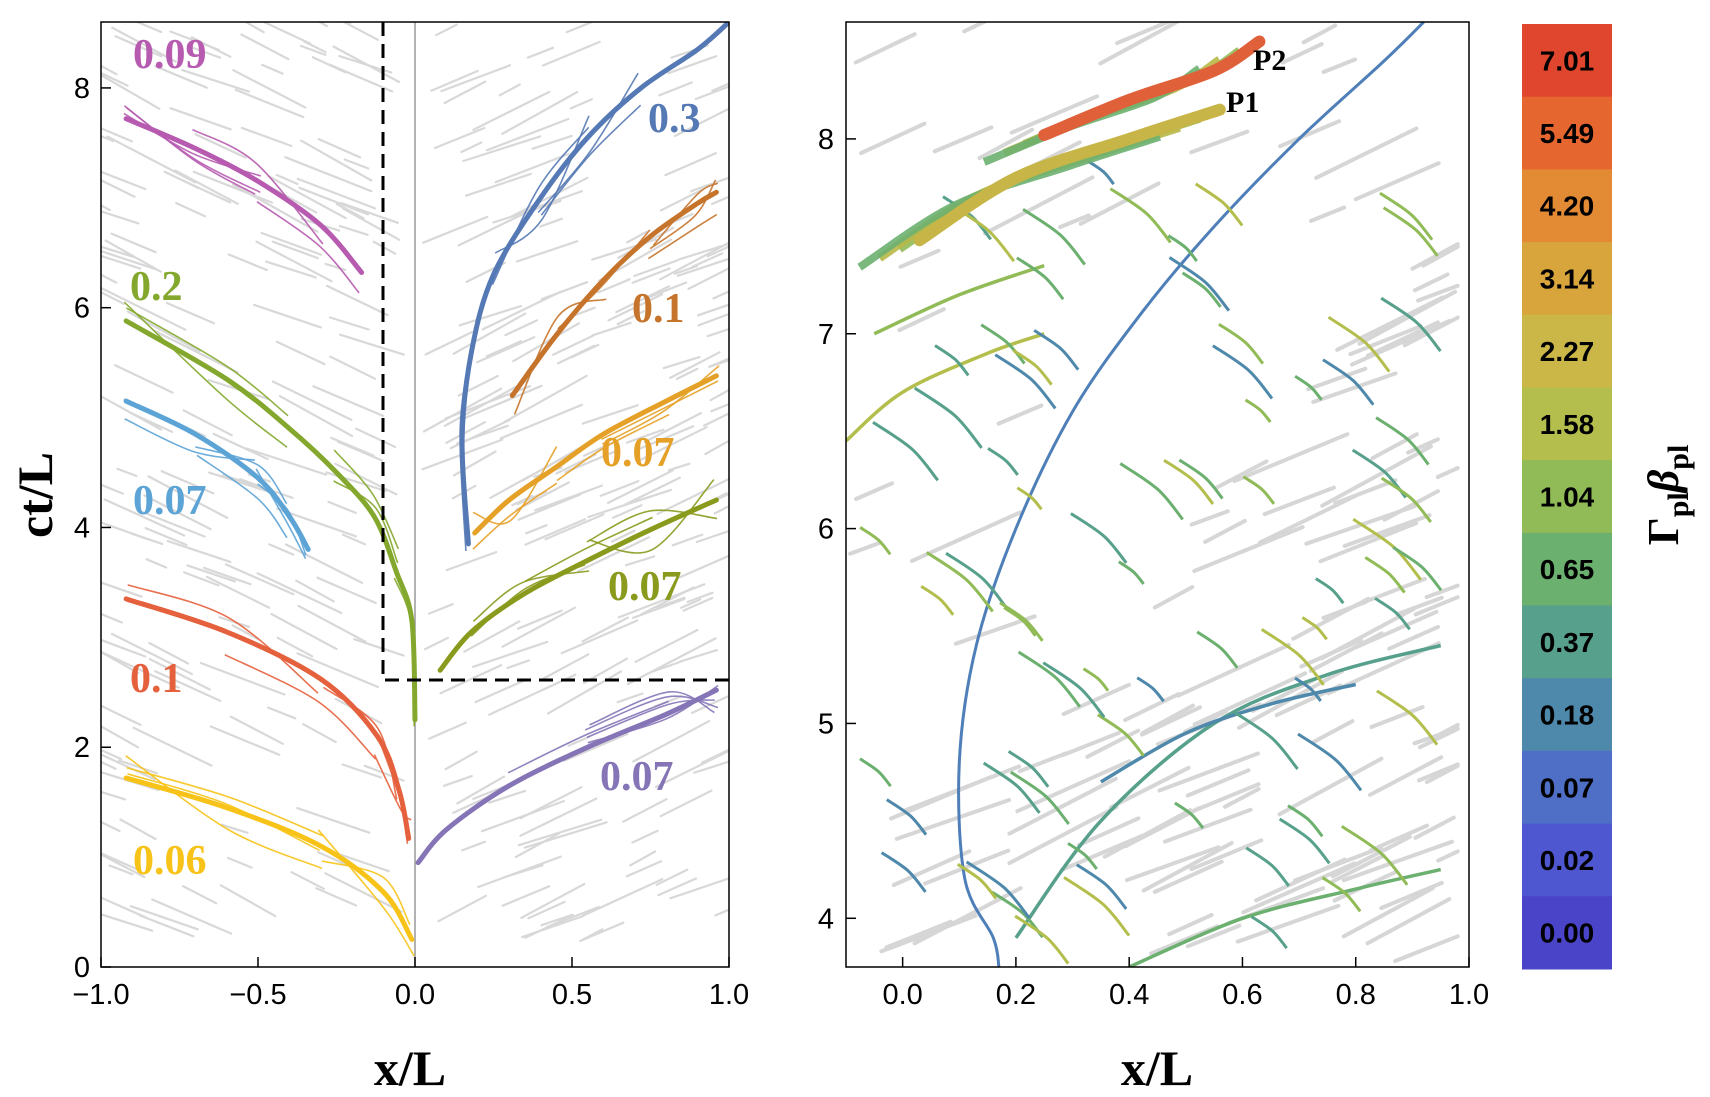  I want to click on colorbar-label: 1.58, so click(1567, 424).